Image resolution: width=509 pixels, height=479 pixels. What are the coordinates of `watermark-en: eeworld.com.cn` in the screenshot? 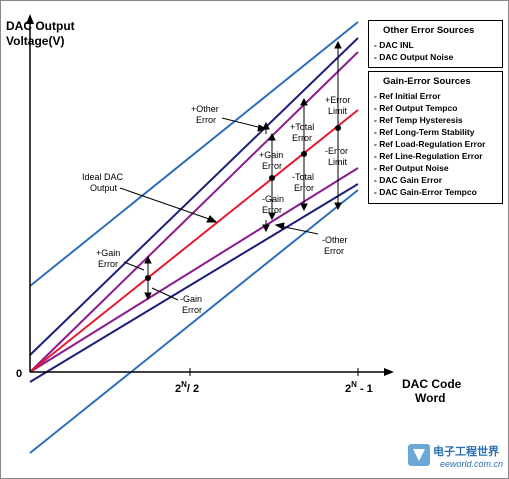 It's located at (471, 464).